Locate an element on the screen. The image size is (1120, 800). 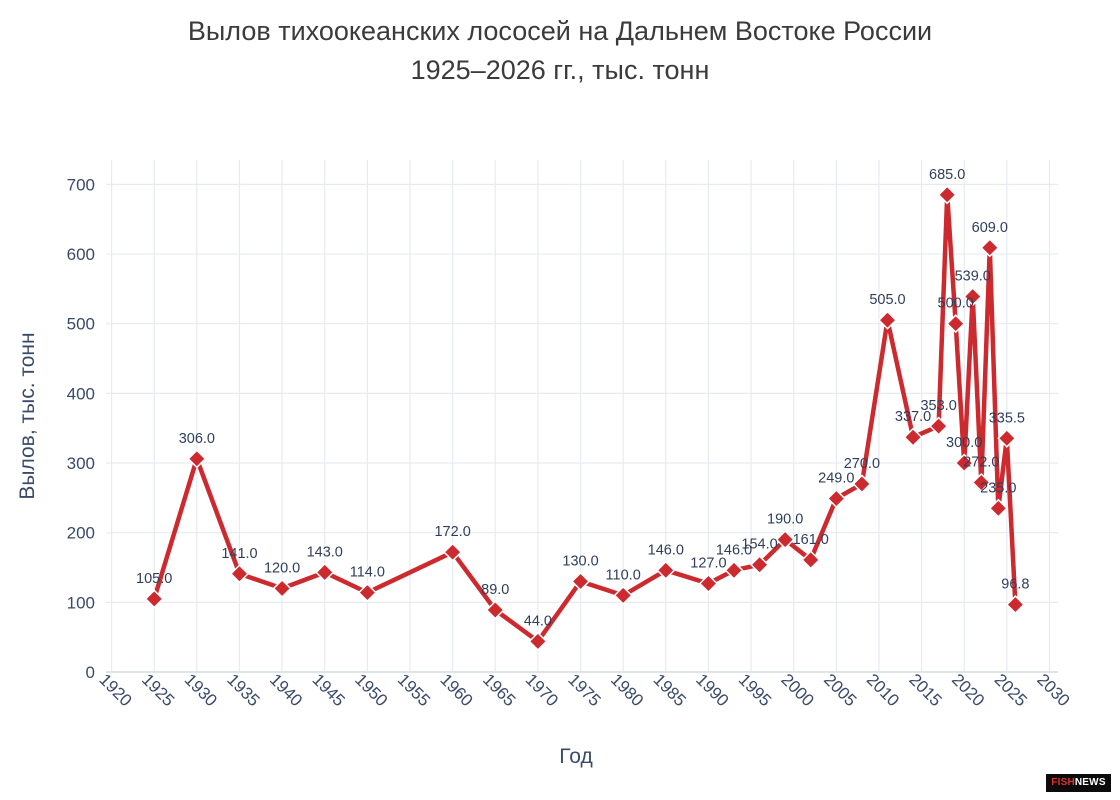
data-label: 306.0 is located at coordinates (197, 439).